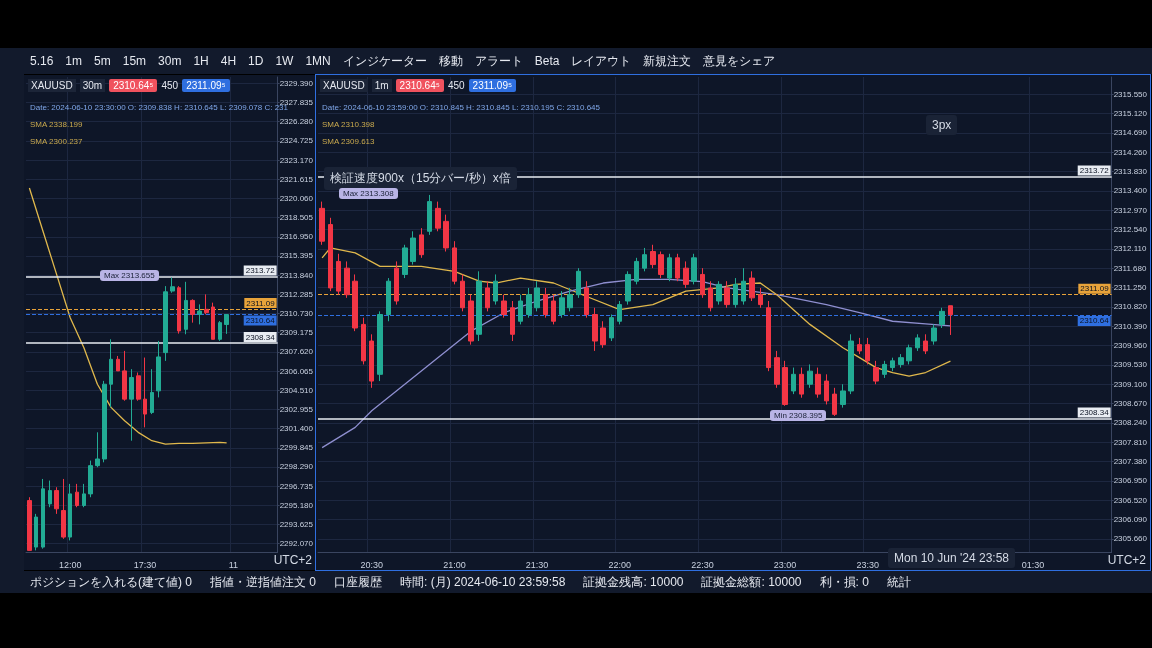  Describe the element at coordinates (1130, 365) in the screenshot. I see `y-tick-label: 2309.530` at that location.